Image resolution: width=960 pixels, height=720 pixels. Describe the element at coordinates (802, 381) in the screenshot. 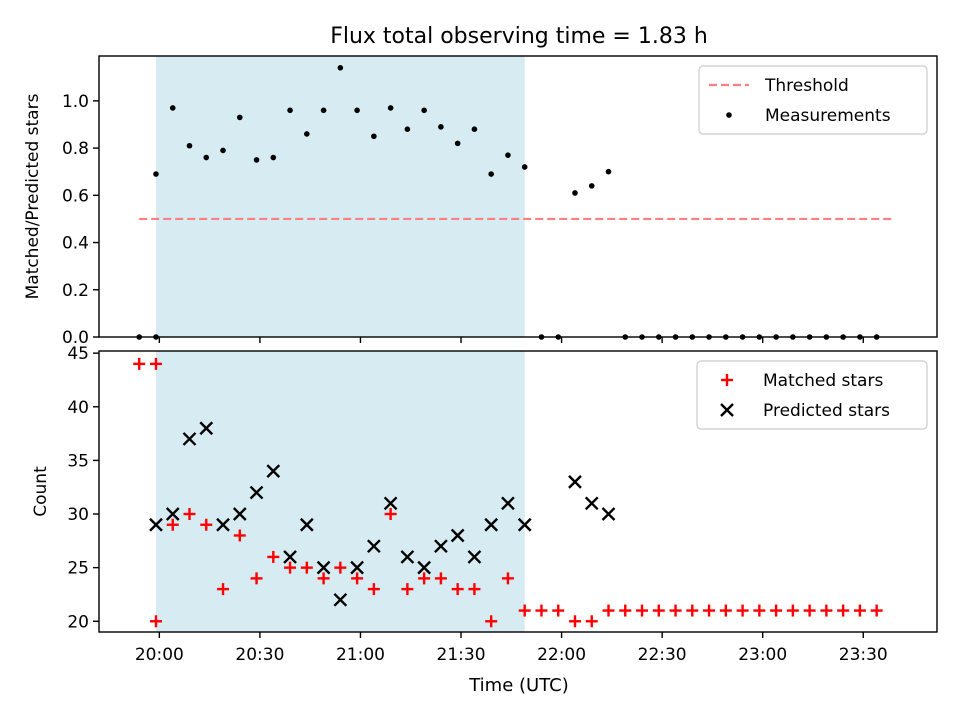

I see `legend-entry: Matched stars` at that location.